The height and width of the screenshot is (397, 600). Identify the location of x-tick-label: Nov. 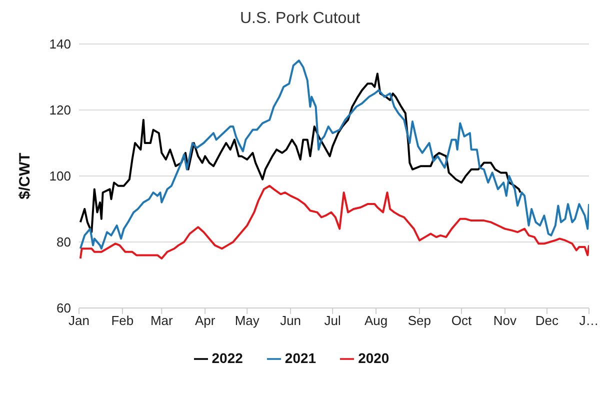
(505, 320).